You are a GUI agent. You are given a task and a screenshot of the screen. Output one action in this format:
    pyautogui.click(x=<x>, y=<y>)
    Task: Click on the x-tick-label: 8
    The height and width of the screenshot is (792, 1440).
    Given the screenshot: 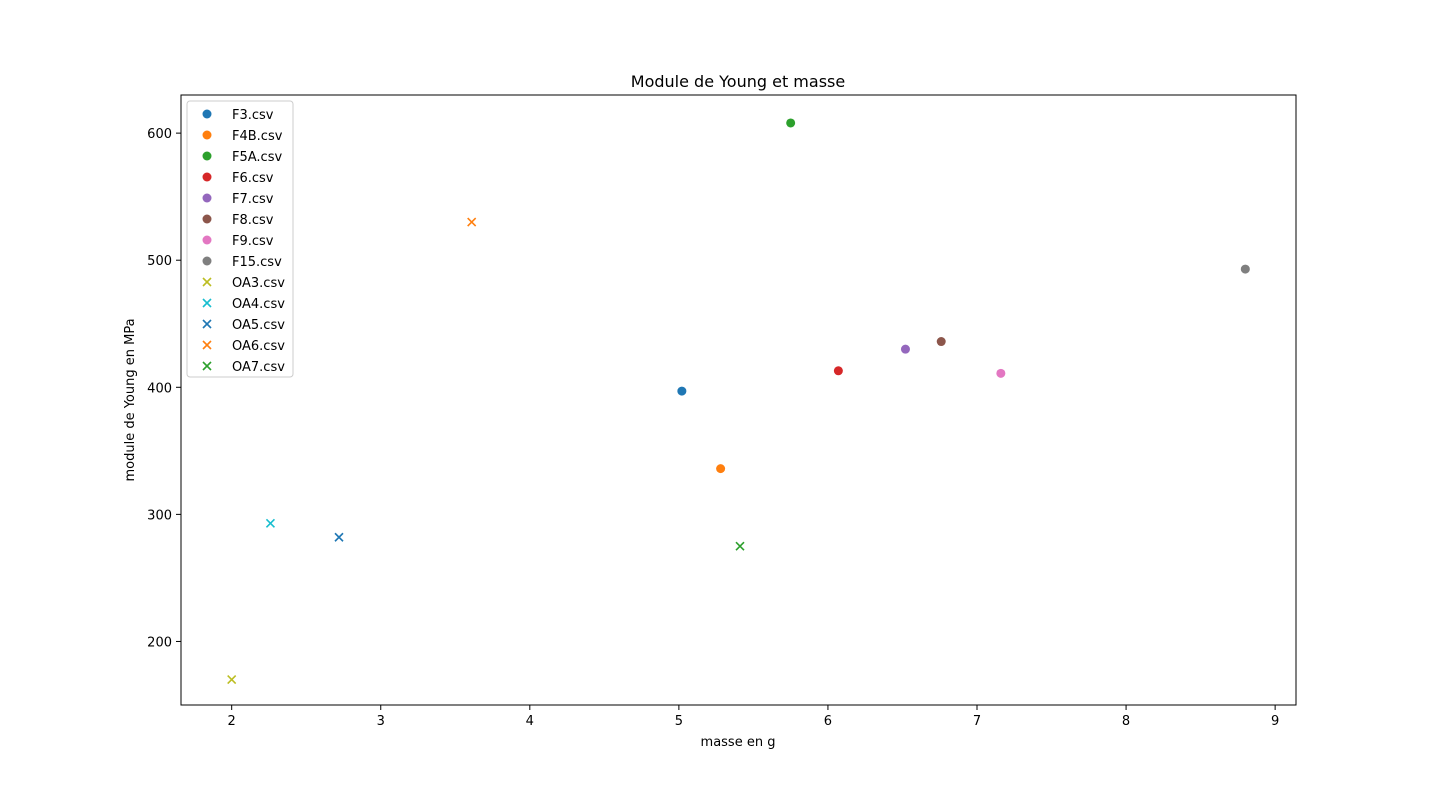 What is the action you would take?
    pyautogui.click(x=1126, y=721)
    